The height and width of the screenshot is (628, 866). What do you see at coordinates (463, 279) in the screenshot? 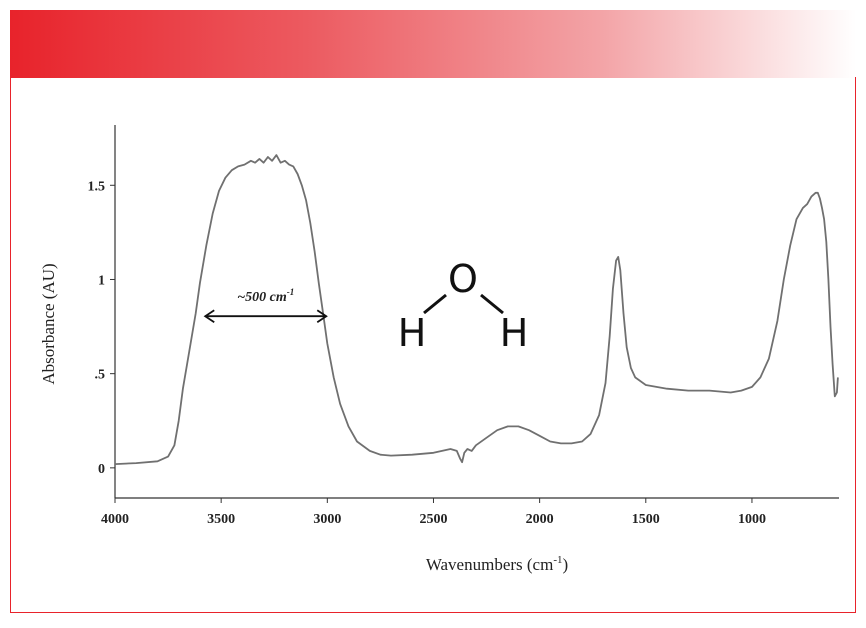
I see `oxygen-atom: O` at bounding box center [463, 279].